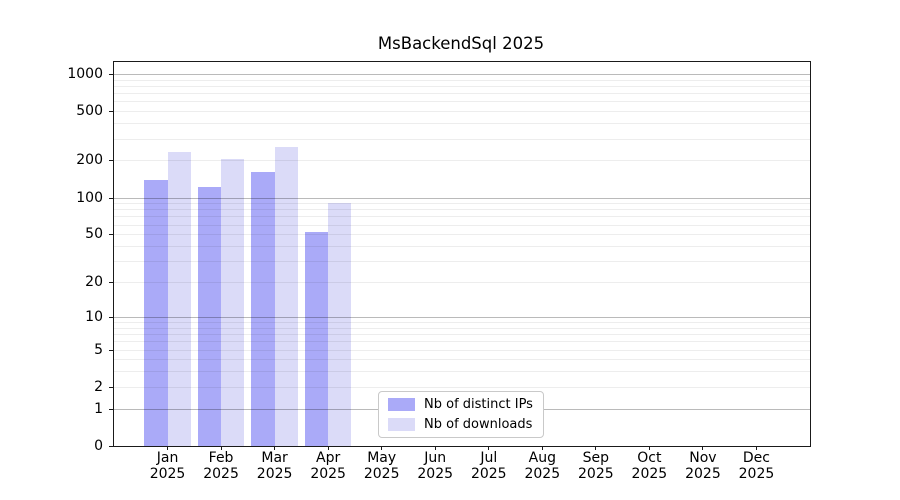 Image resolution: width=900 pixels, height=500 pixels. I want to click on legend-label-distinct-ips: Nb of distinct IPs, so click(478, 404).